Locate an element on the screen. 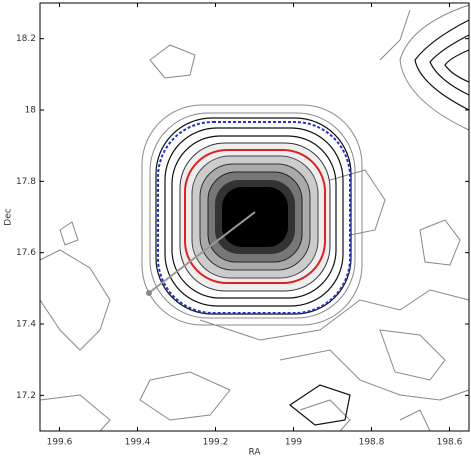 Image resolution: width=471 pixels, height=463 pixels. y-tick-label: 17.4 is located at coordinates (26, 325).